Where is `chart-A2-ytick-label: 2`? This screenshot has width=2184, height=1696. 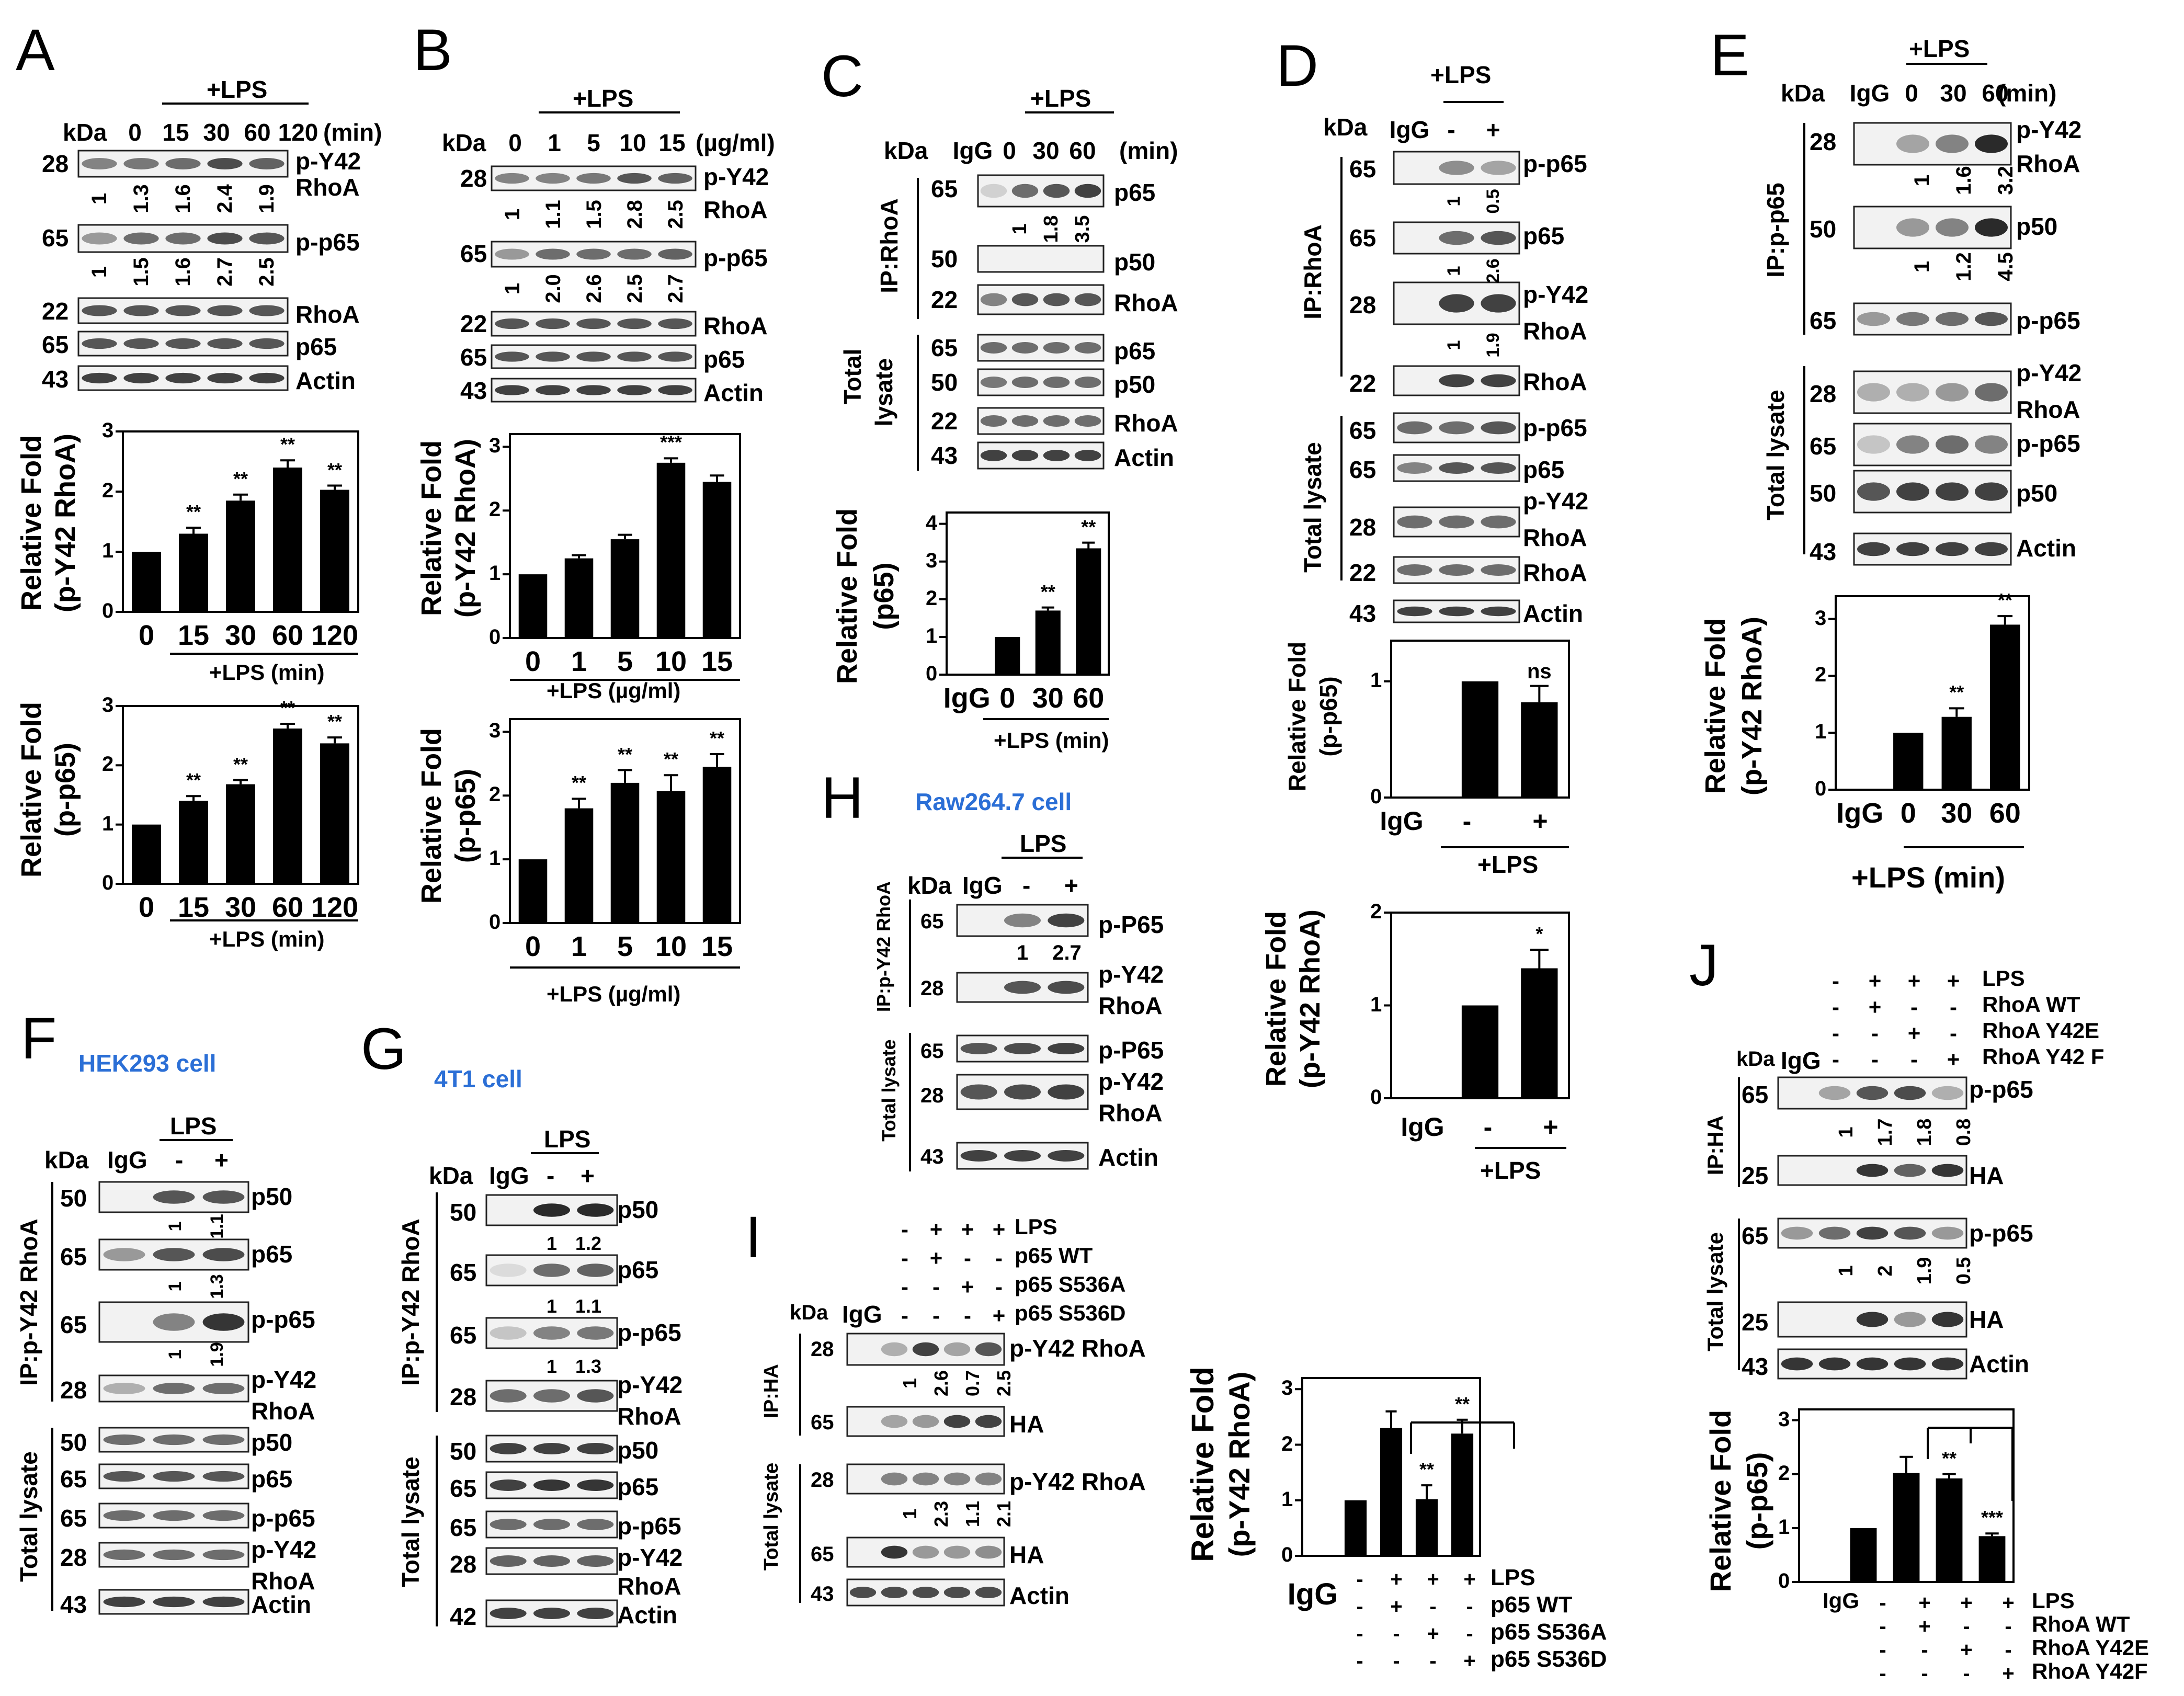 chart-A2-ytick-label: 2 is located at coordinates (108, 765).